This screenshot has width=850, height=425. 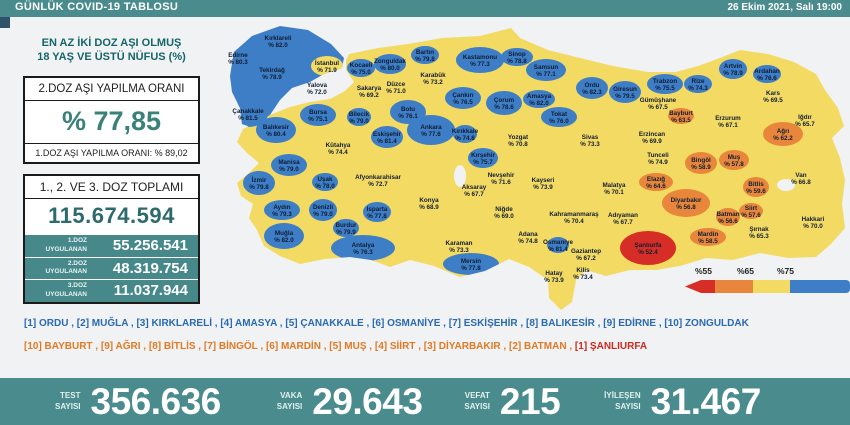 I want to click on province-label: Konya% 68.9, so click(x=429, y=204).